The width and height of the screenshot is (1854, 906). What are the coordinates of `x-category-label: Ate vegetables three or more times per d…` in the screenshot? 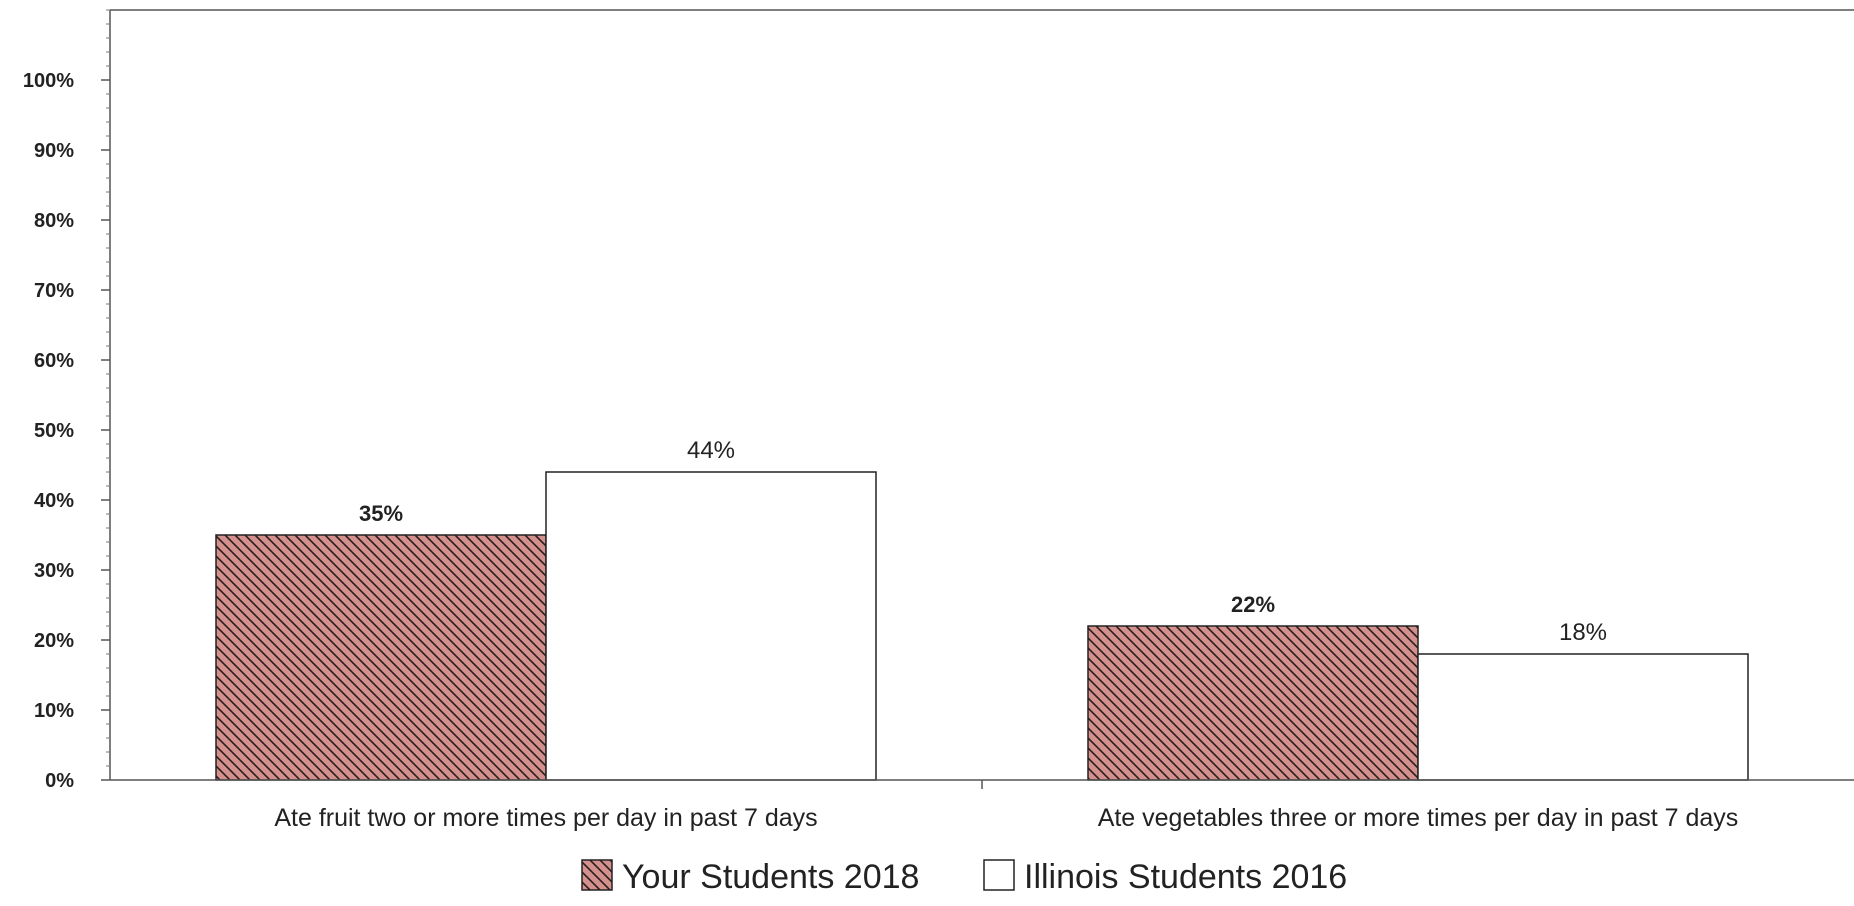 It's located at (1418, 818).